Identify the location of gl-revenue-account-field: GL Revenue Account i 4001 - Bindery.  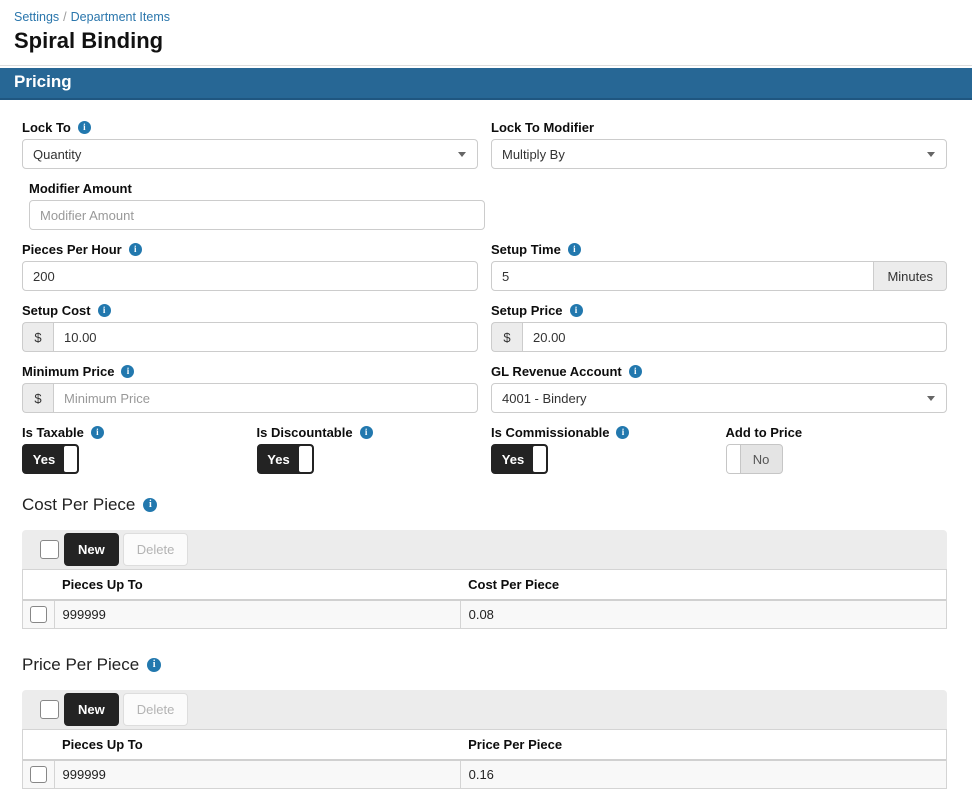
(719, 388).